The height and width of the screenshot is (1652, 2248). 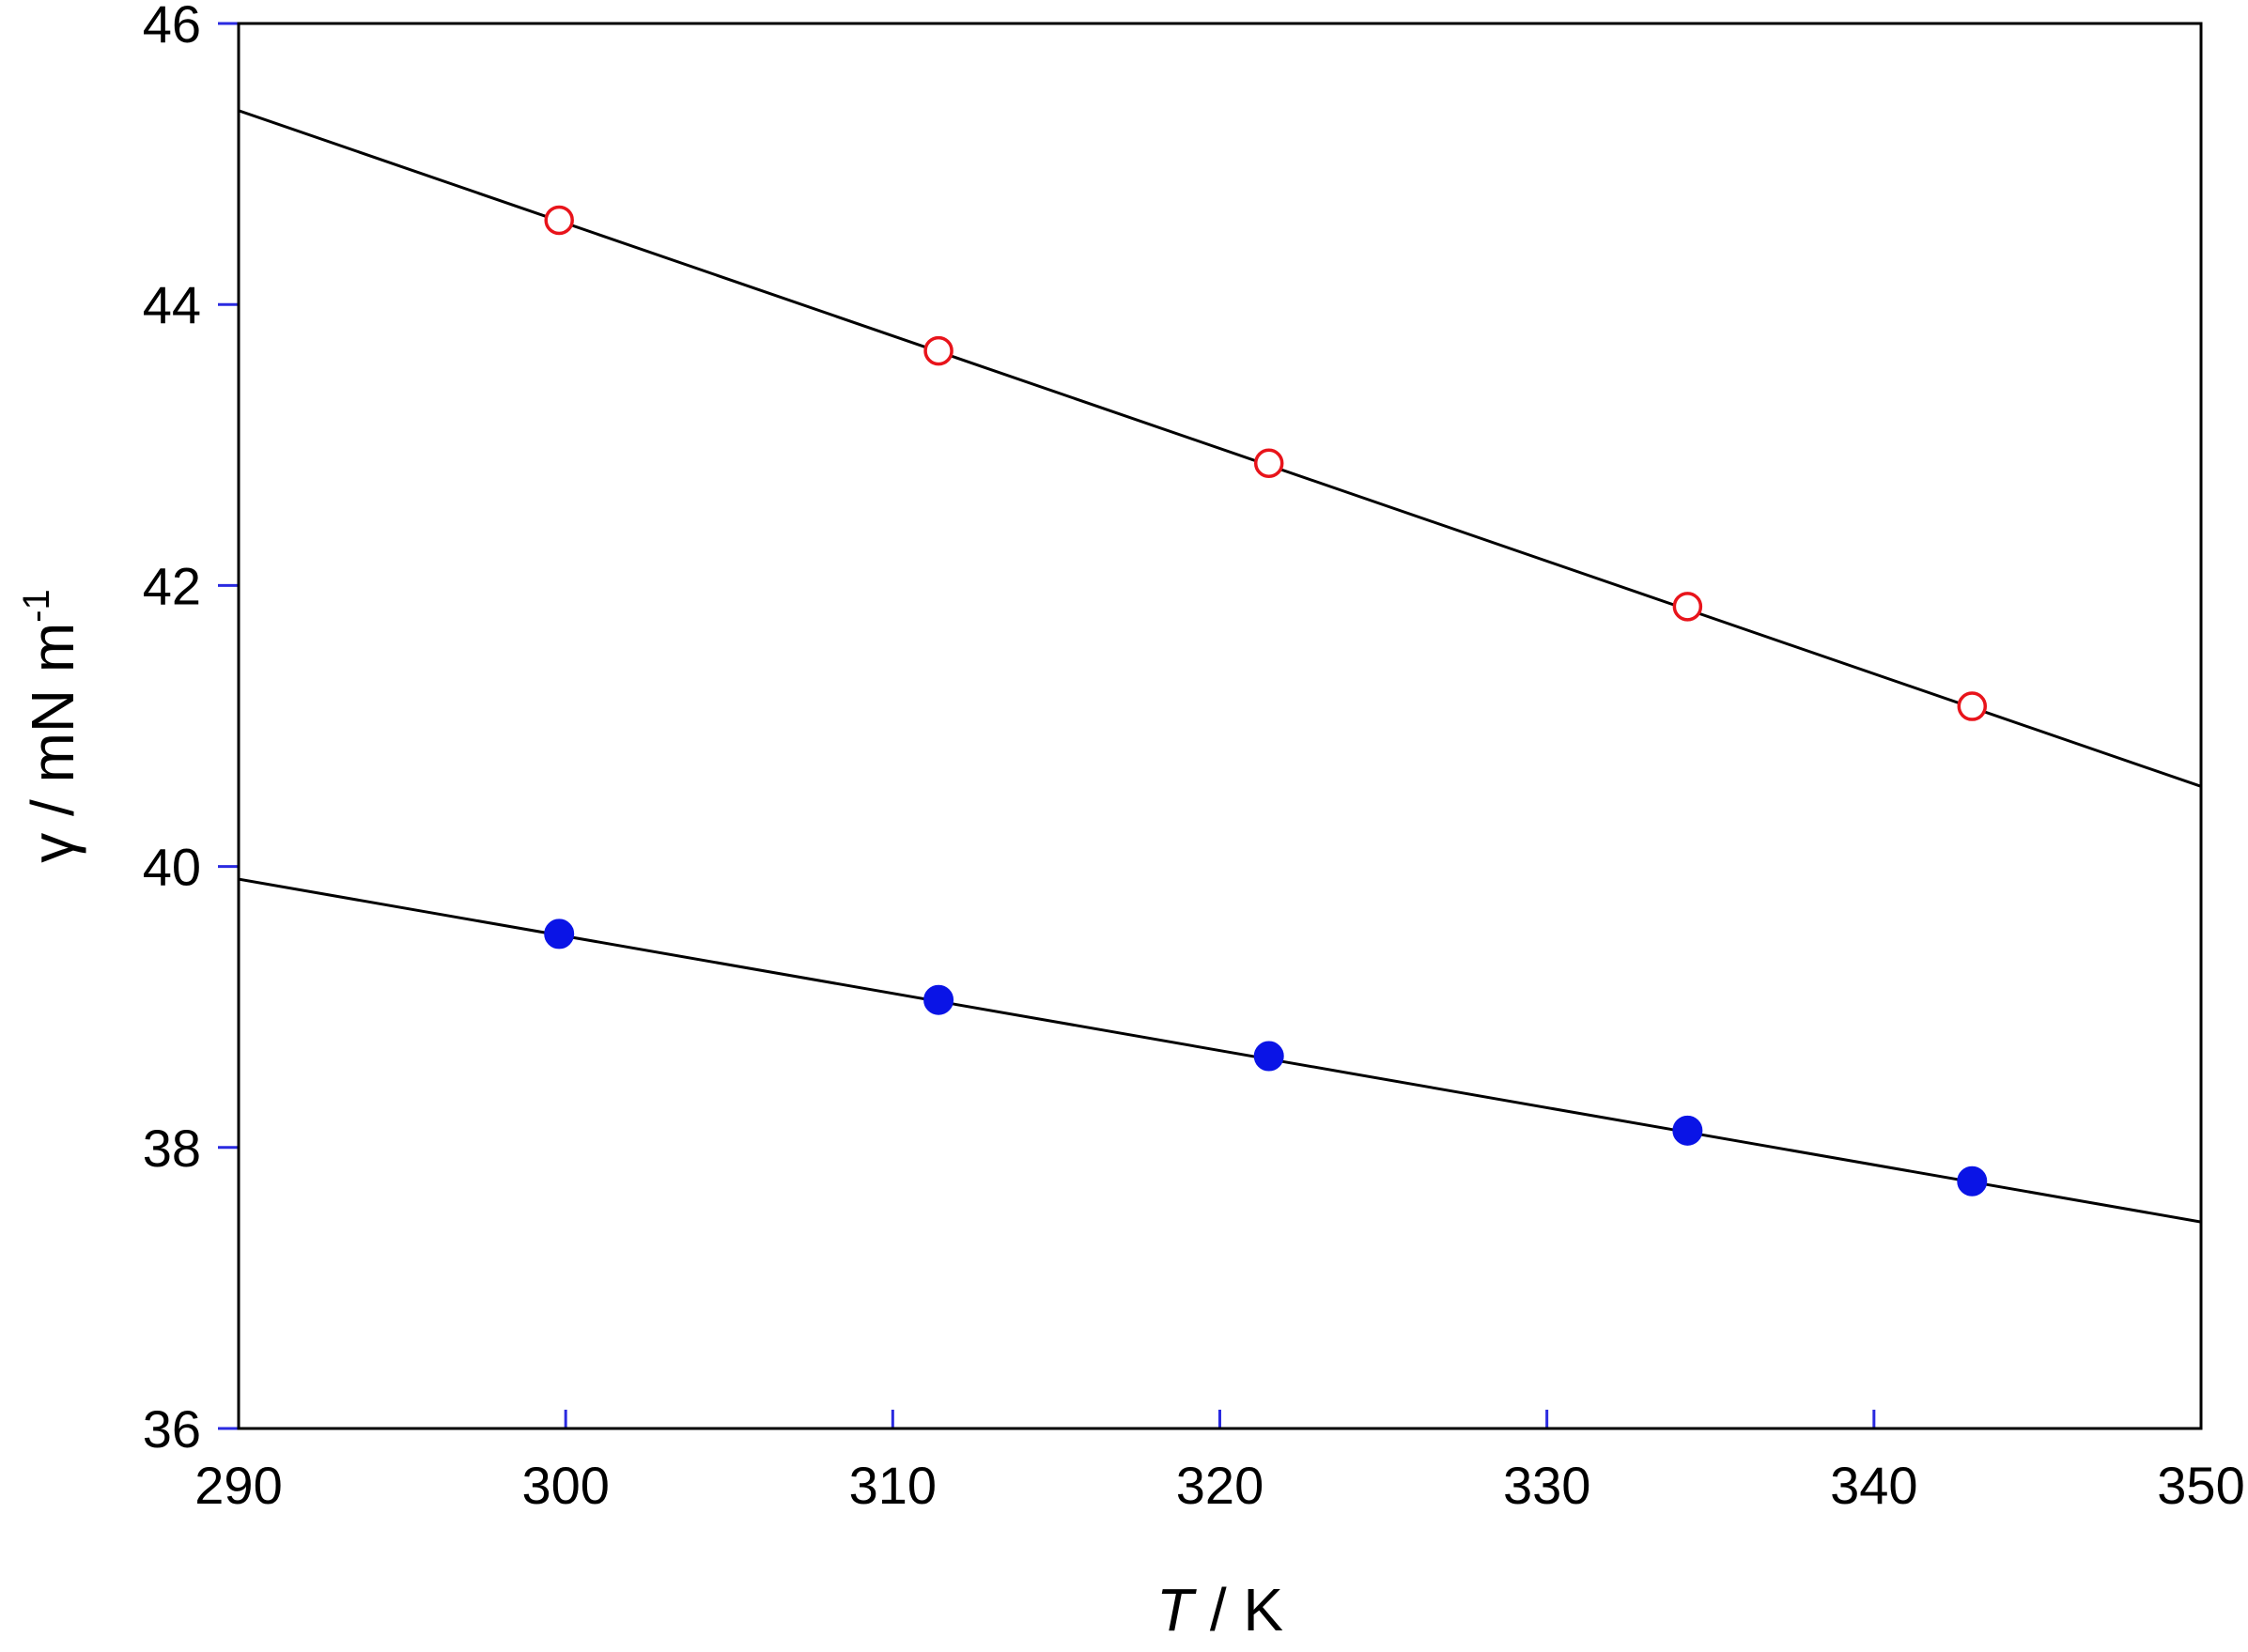 I want to click on y-axis-unit: / mN m, so click(x=53, y=728).